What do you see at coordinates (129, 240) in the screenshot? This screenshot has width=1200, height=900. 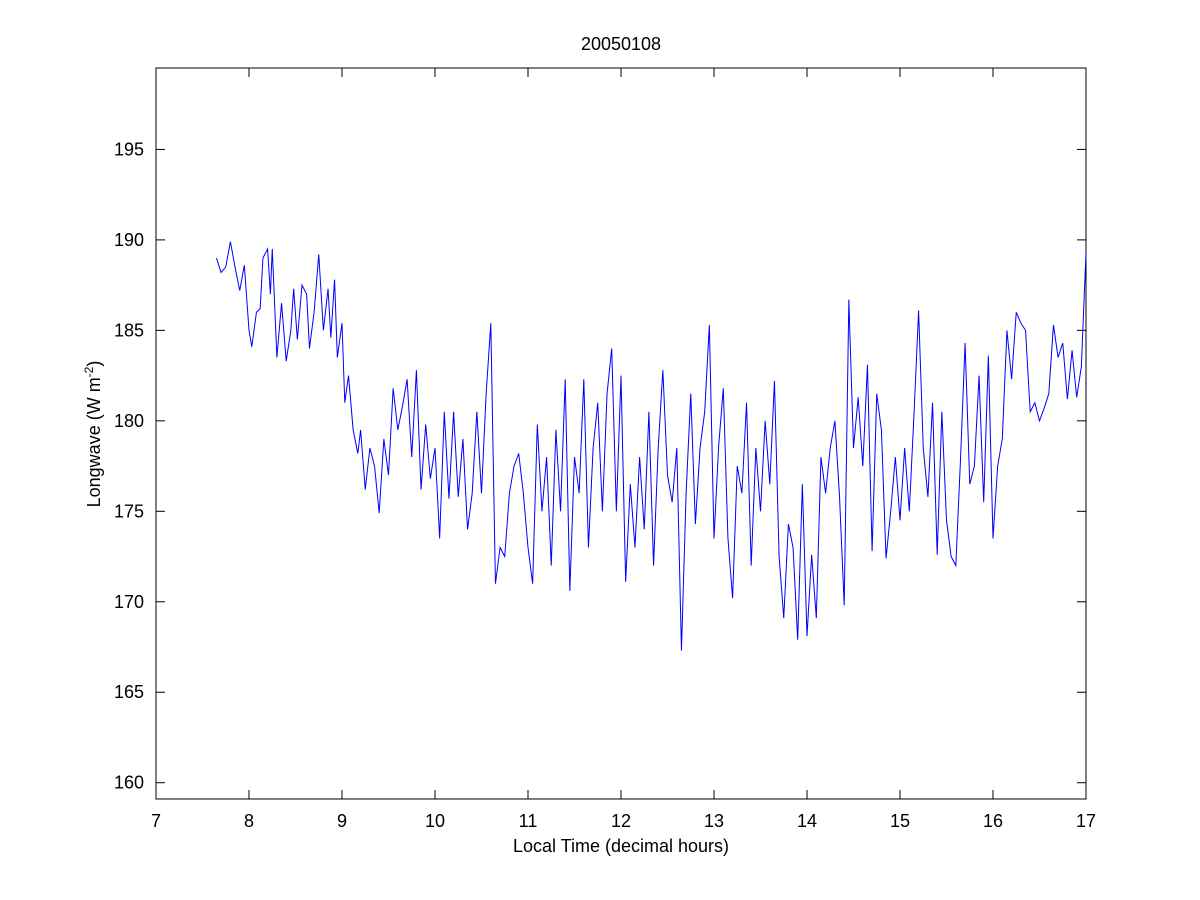 I see `y-tick-label: 190` at bounding box center [129, 240].